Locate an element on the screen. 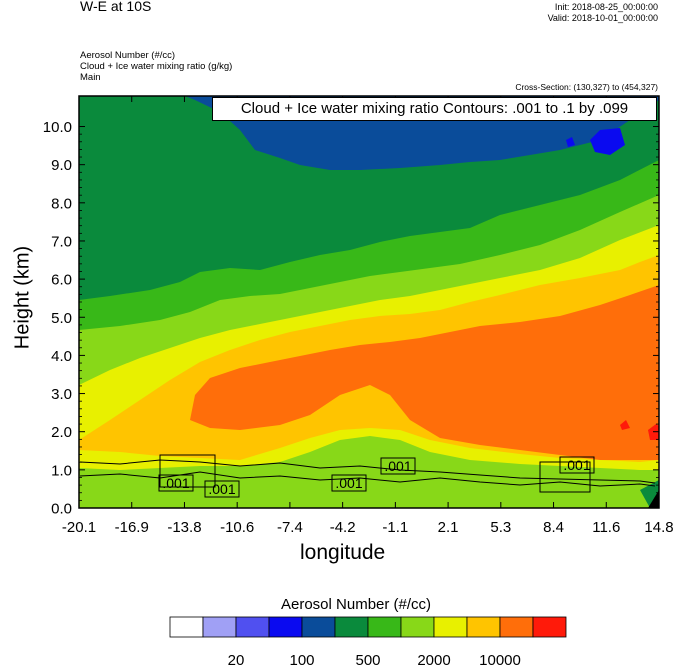 The height and width of the screenshot is (667, 674). y-tick-label: 5.0 is located at coordinates (61, 318).